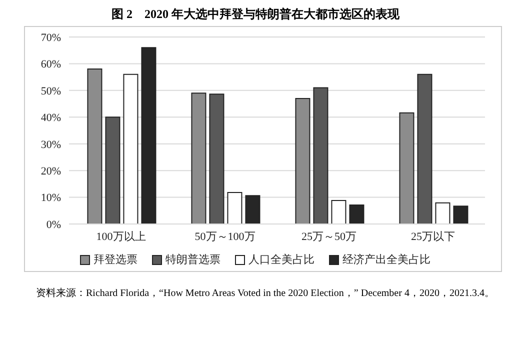 The height and width of the screenshot is (350, 511). I want to click on x-tick-label: 50万～100万, so click(225, 236).